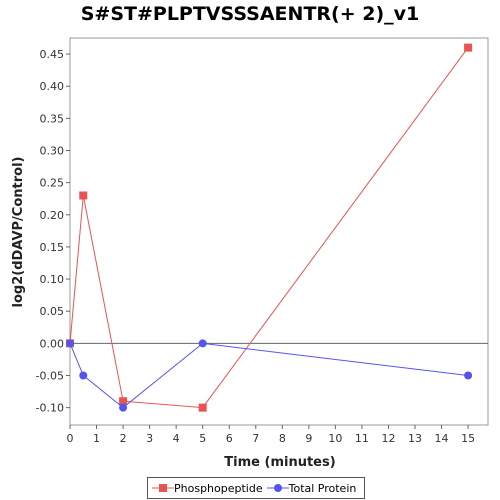 The width and height of the screenshot is (500, 500). I want to click on x-tick-label: 5, so click(202, 438).